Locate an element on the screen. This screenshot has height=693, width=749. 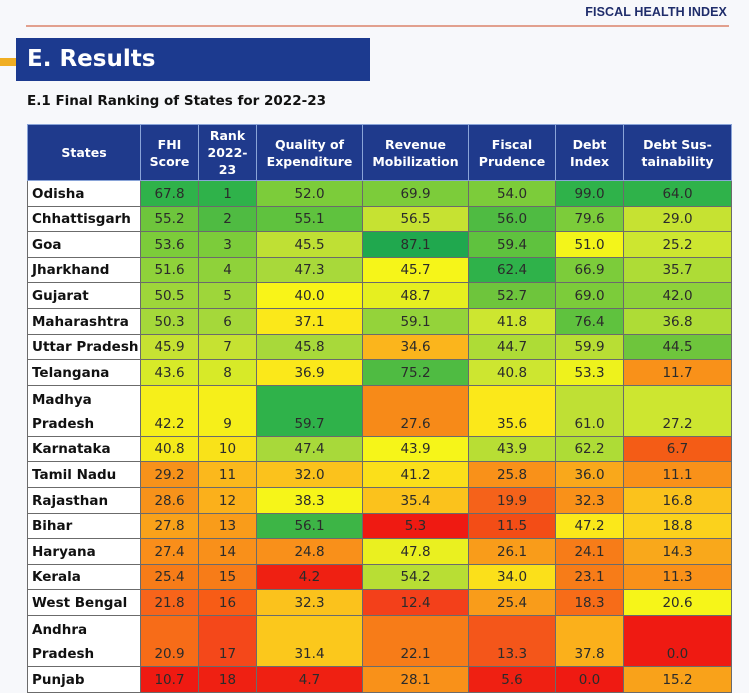
state-name-cell: Goa is located at coordinates (84, 244).